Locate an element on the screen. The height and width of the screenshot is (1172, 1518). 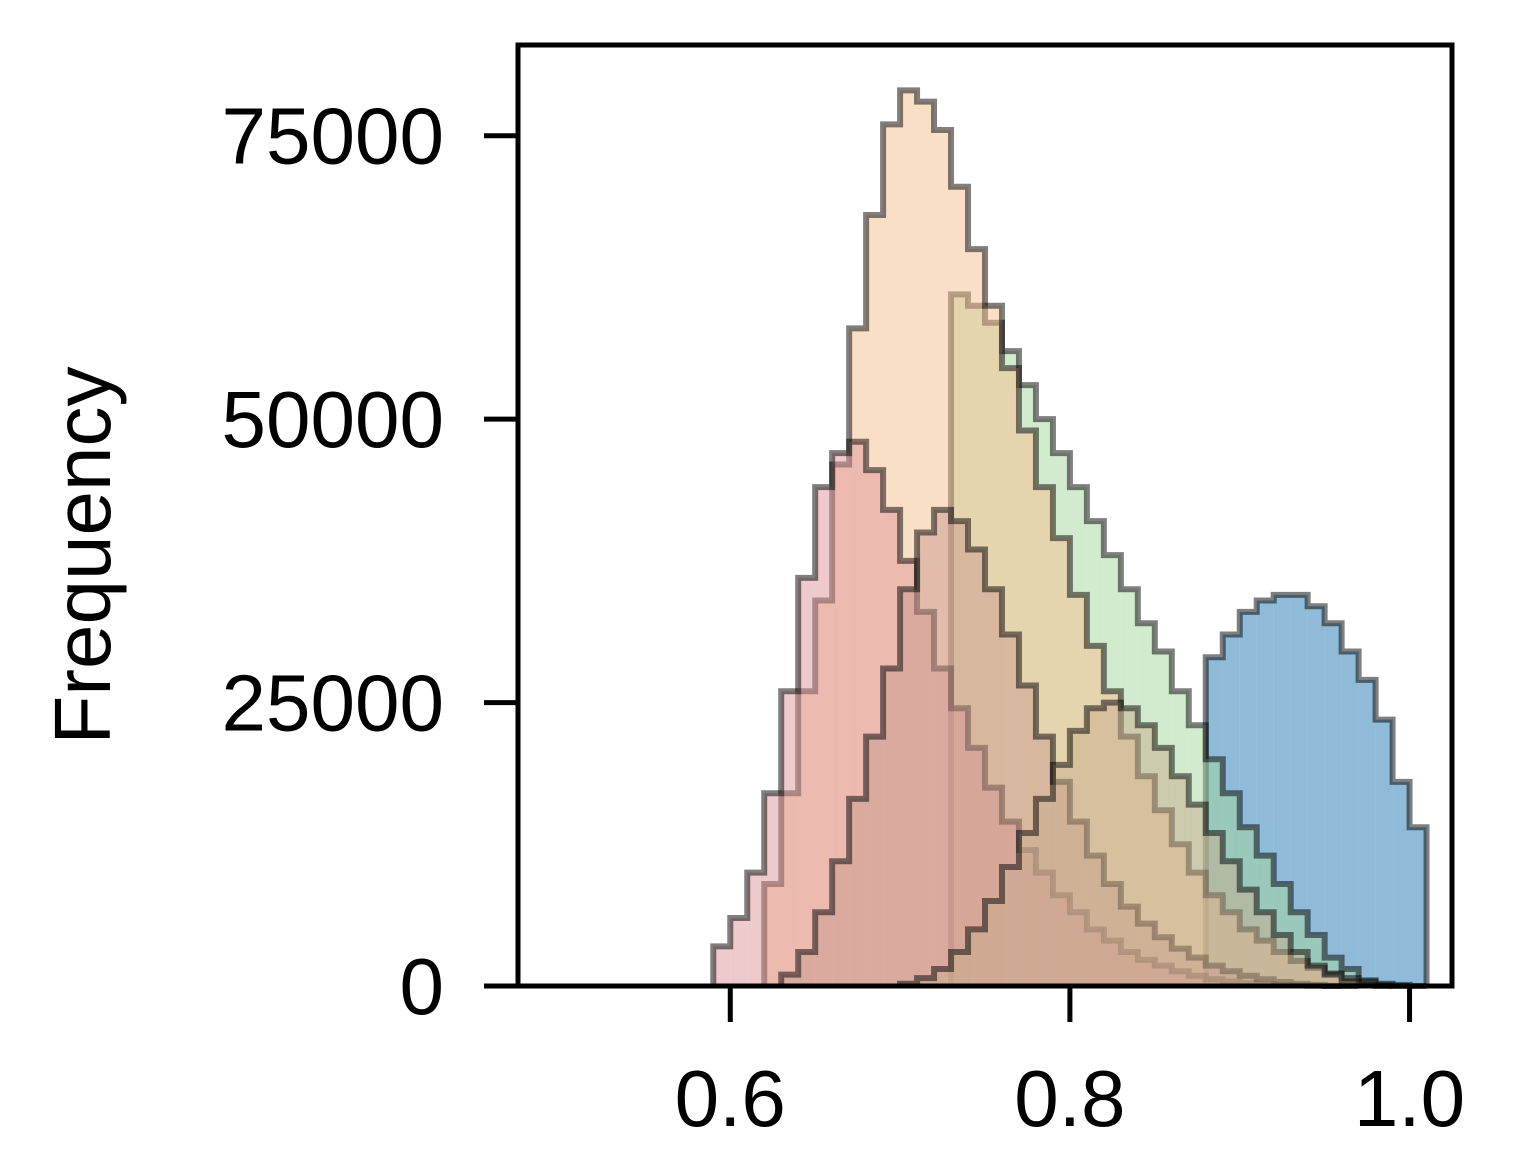
x-axis: 0.6 0.8 1.0 is located at coordinates (1070, 1064).